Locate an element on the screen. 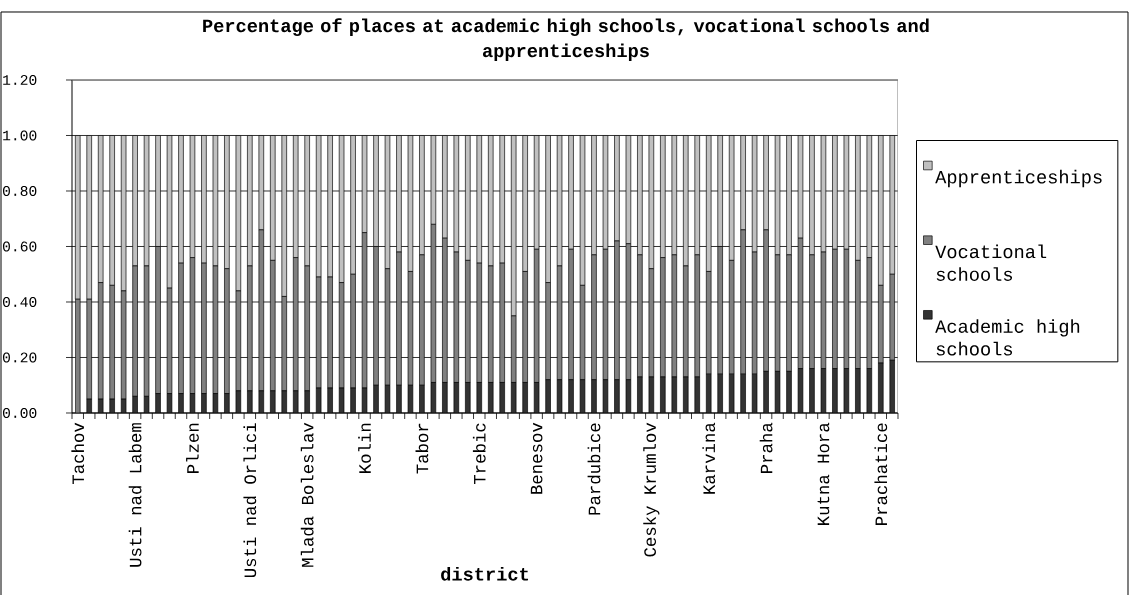  x-tick-label: Usti nad Labem is located at coordinates (135, 495).